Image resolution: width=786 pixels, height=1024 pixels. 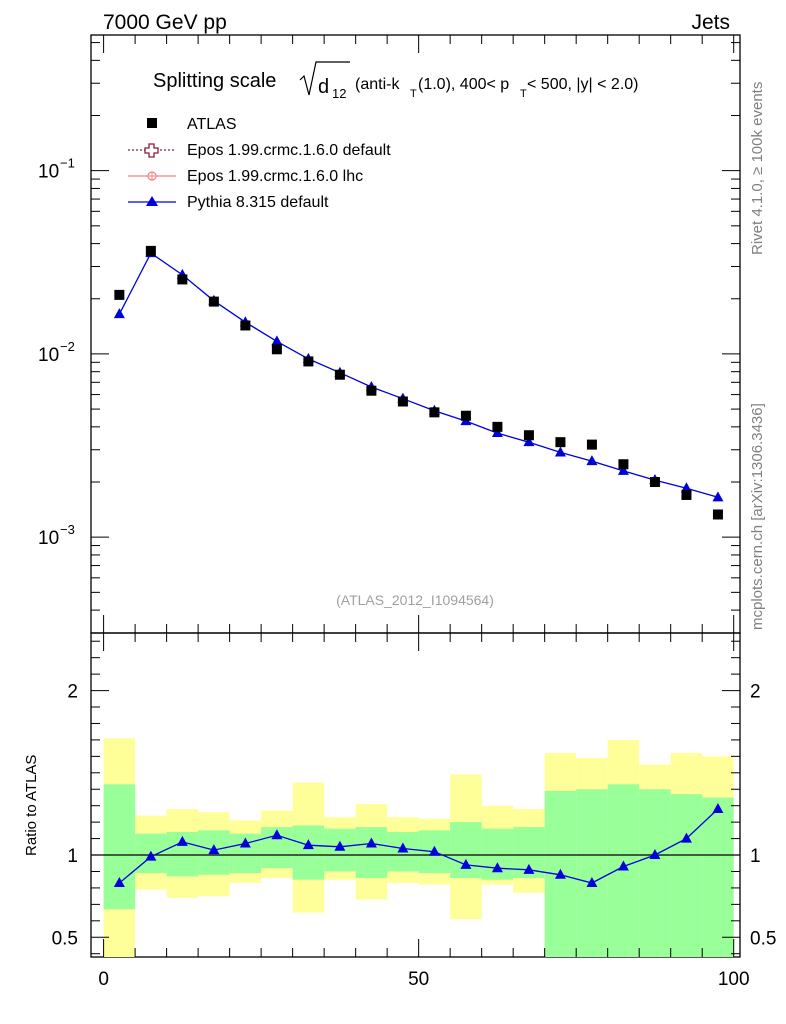 What do you see at coordinates (65, 938) in the screenshot?
I see `ratio-y-tick-label-left: 0.5` at bounding box center [65, 938].